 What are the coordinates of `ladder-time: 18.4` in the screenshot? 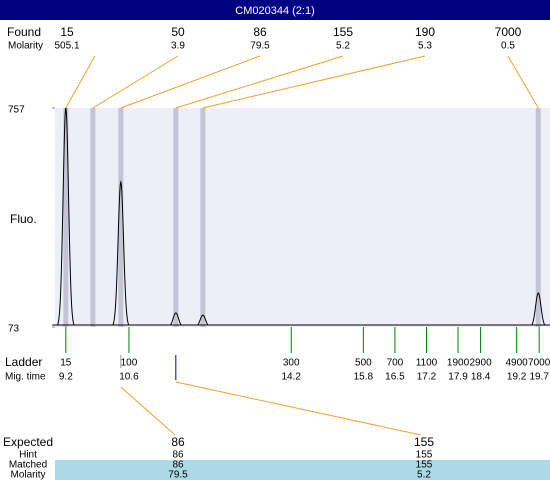 It's located at (481, 377).